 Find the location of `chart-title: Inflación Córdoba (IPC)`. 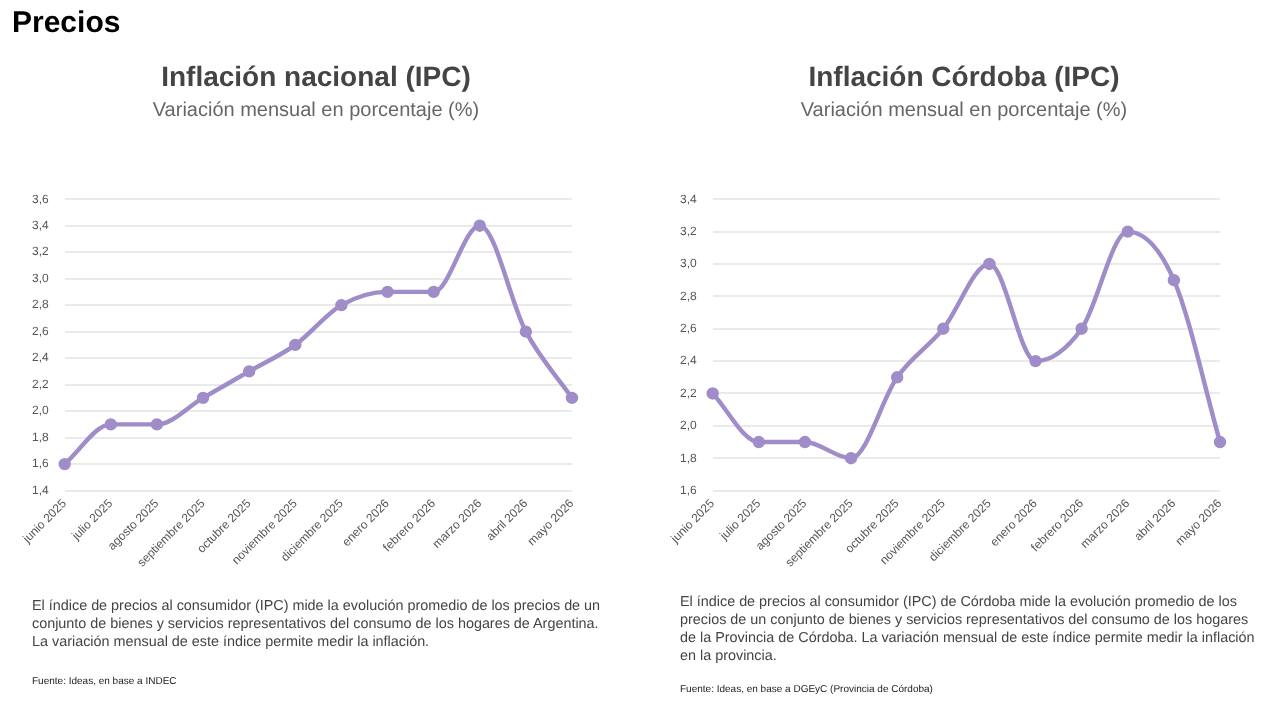

chart-title: Inflación Córdoba (IPC) is located at coordinates (964, 76).